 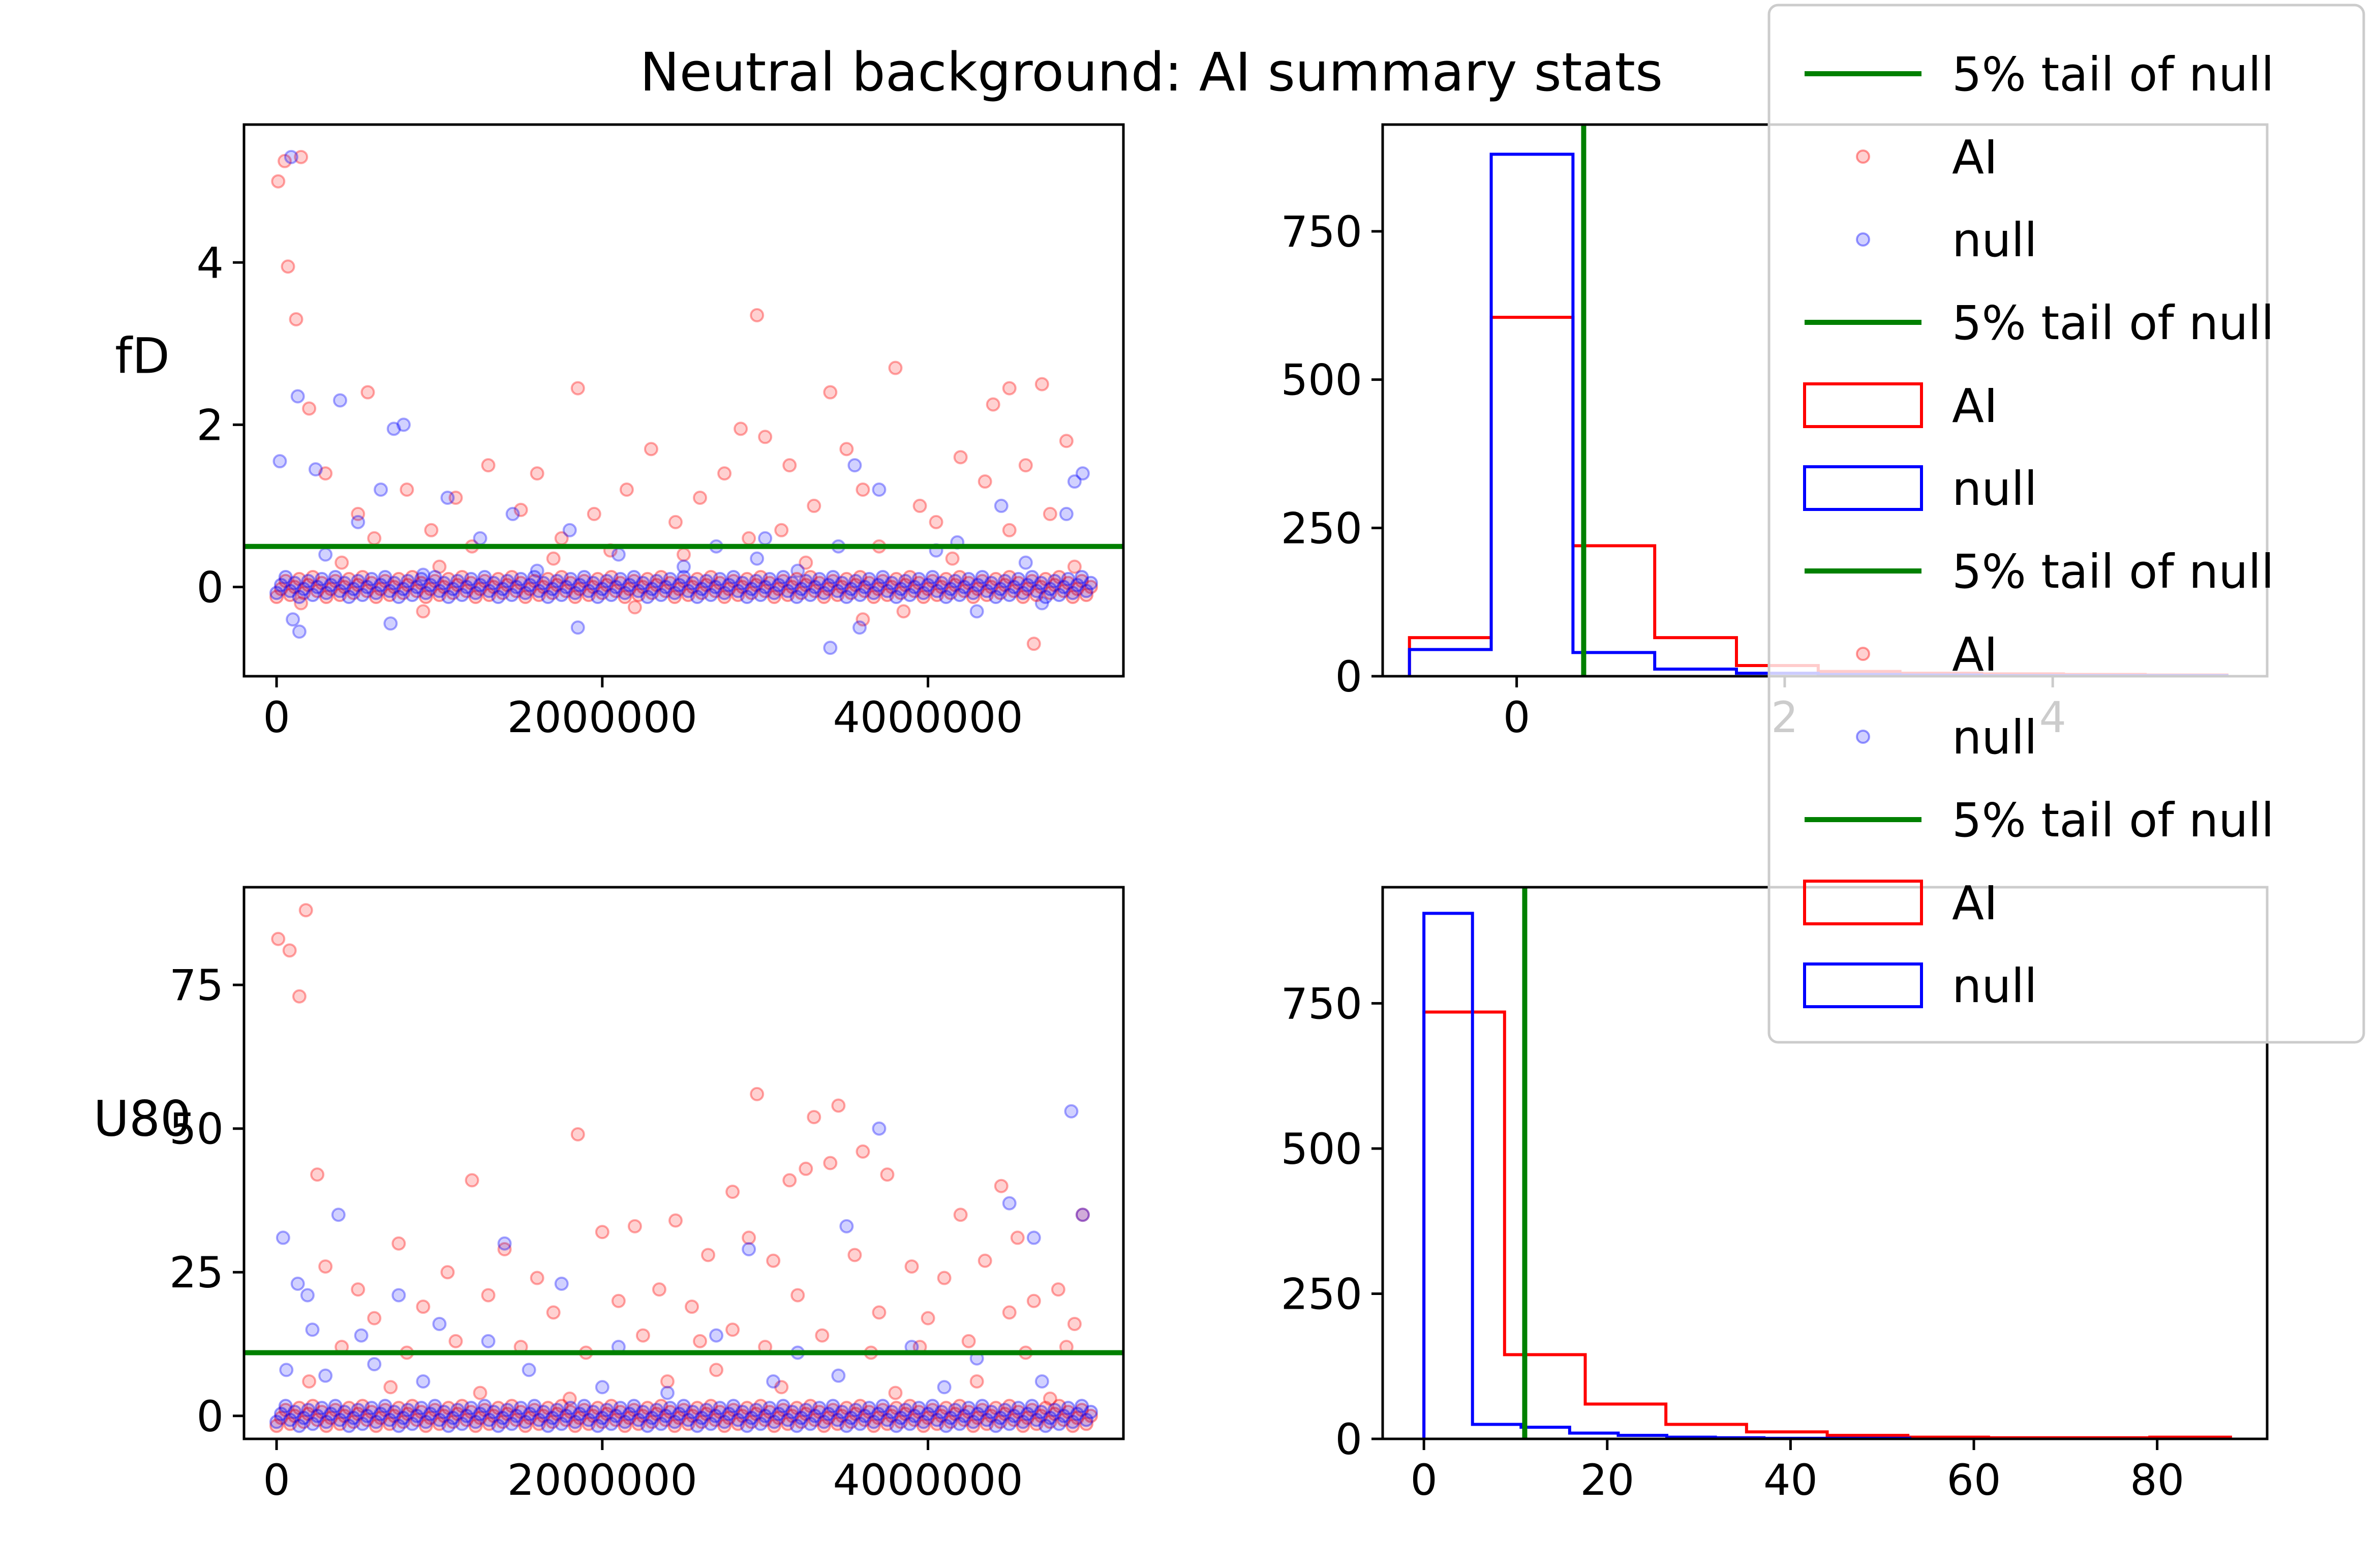 What do you see at coordinates (1946, 240) in the screenshot?
I see `legend-entry: null` at bounding box center [1946, 240].